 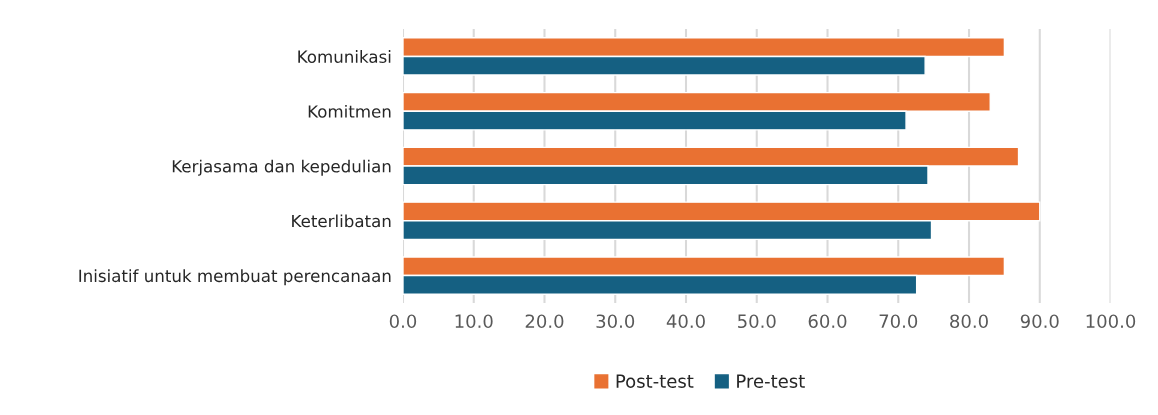 What do you see at coordinates (344, 57) in the screenshot?
I see `y-tick-label: Komunikasi` at bounding box center [344, 57].